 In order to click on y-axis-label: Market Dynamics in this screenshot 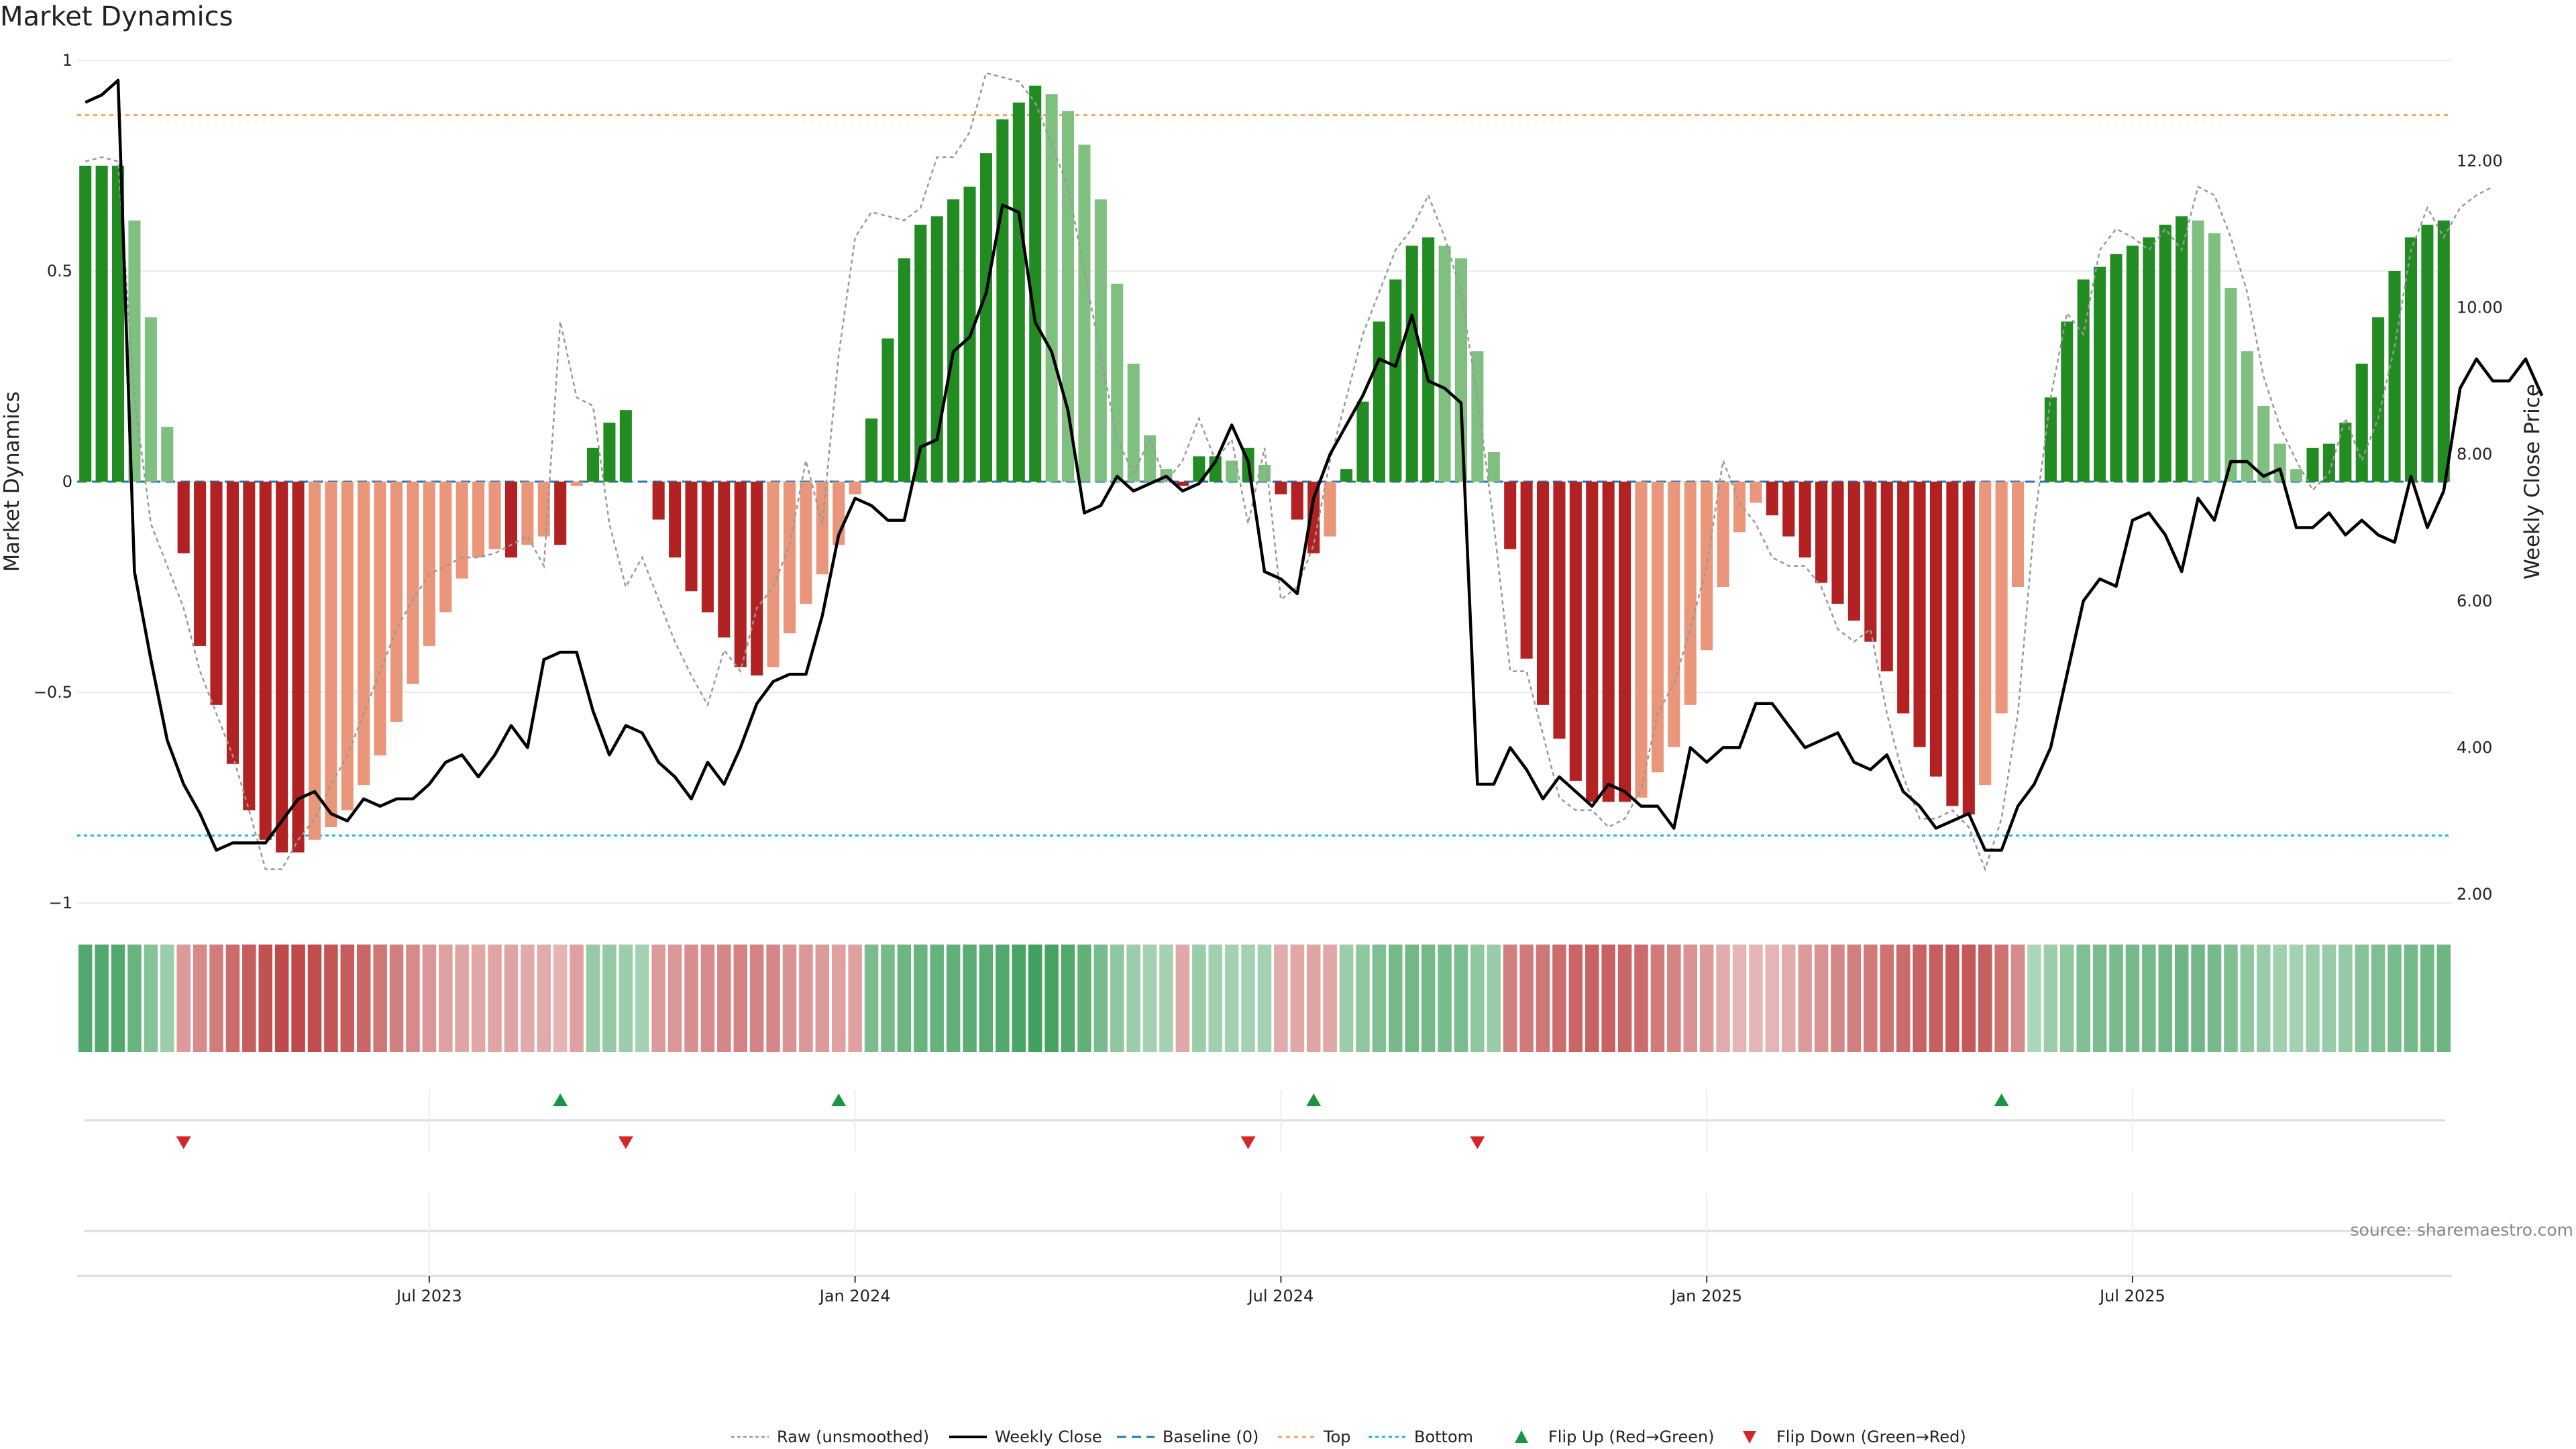, I will do `click(12, 481)`.